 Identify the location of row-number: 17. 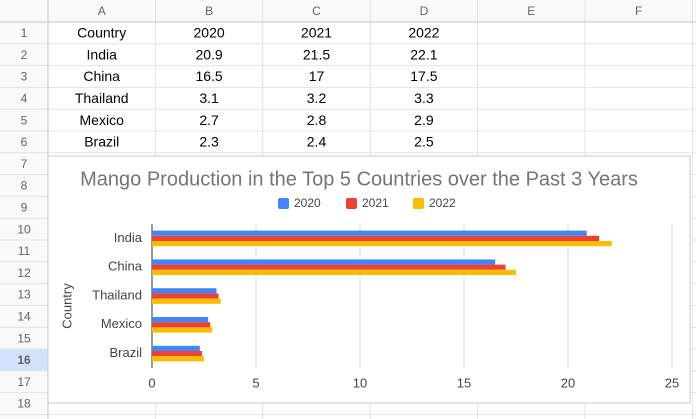
(24, 382).